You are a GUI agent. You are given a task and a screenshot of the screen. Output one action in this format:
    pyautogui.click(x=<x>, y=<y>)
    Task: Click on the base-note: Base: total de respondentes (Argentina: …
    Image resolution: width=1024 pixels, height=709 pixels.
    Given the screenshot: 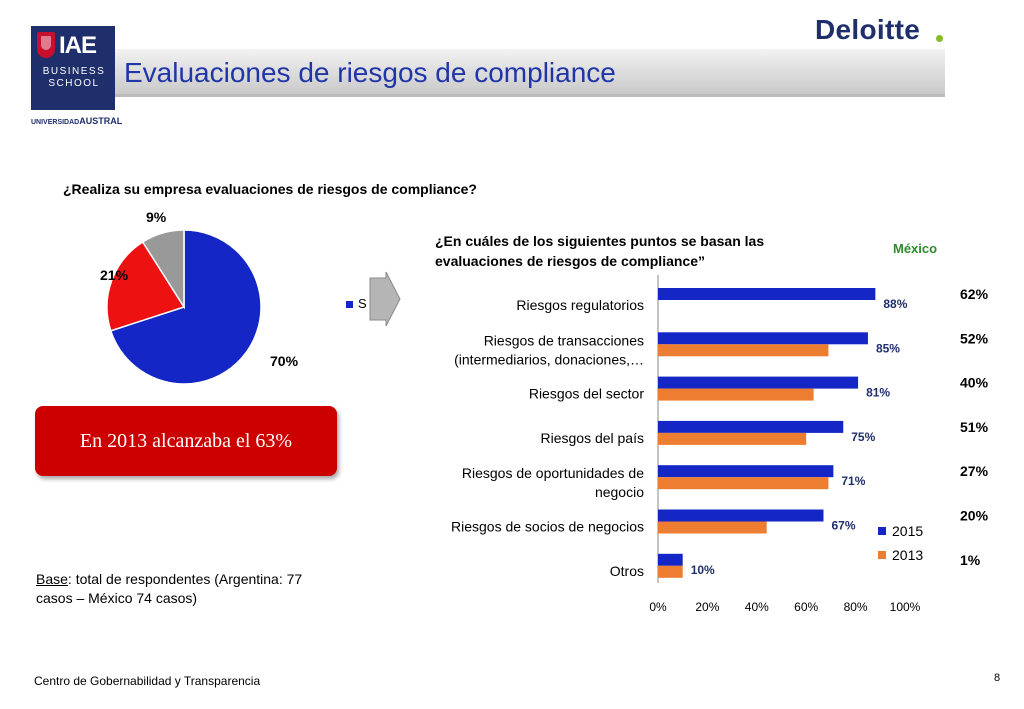 What is the action you would take?
    pyautogui.click(x=186, y=589)
    